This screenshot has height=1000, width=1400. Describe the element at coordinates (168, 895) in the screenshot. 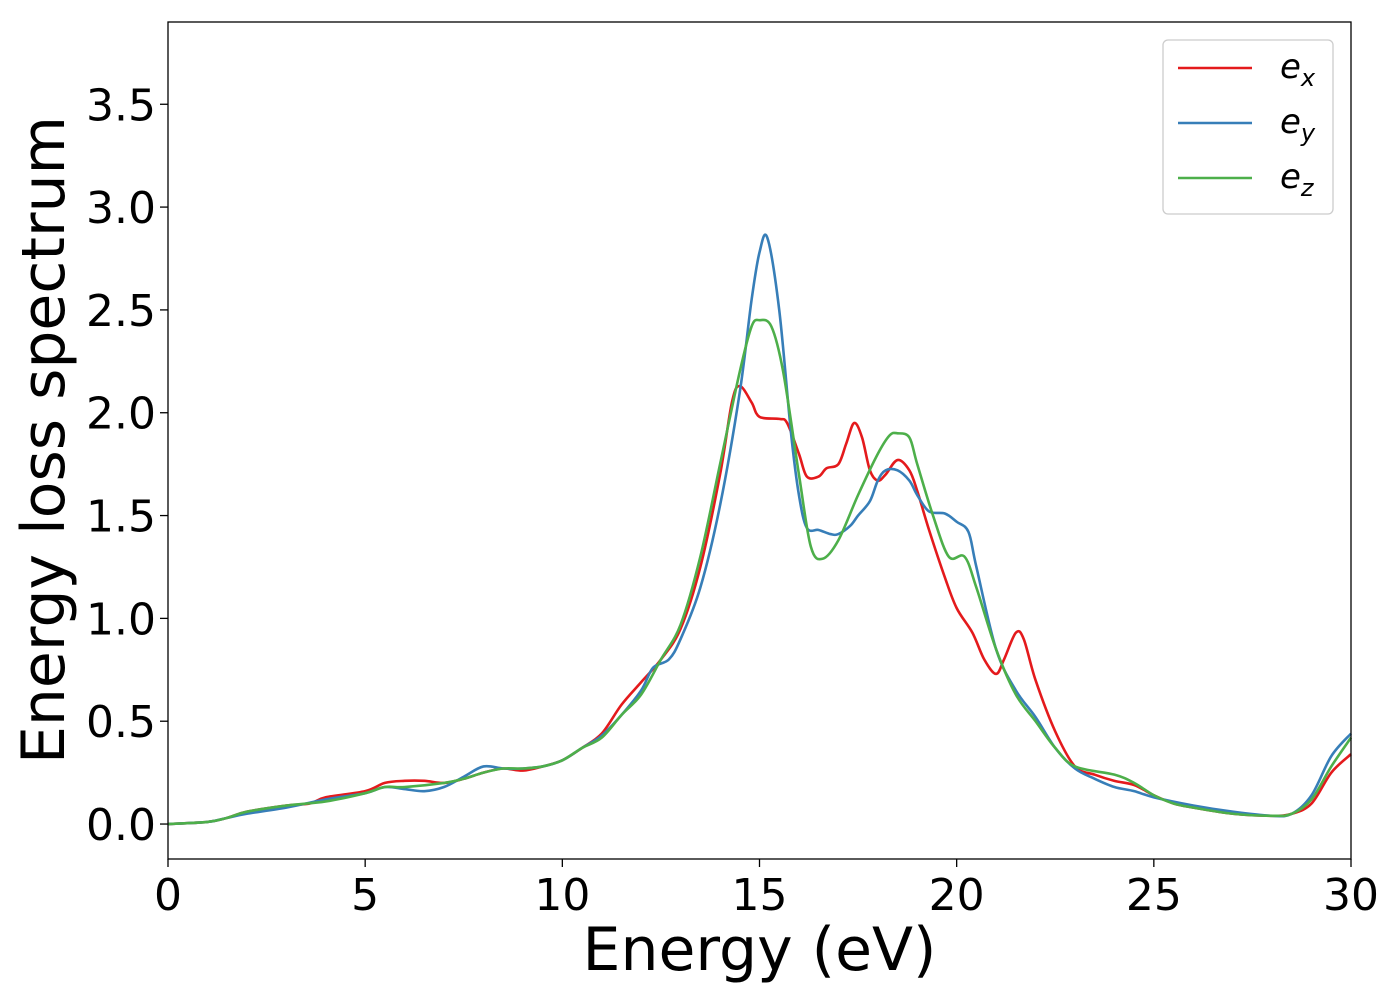

I see `x-tick-label: 0` at that location.